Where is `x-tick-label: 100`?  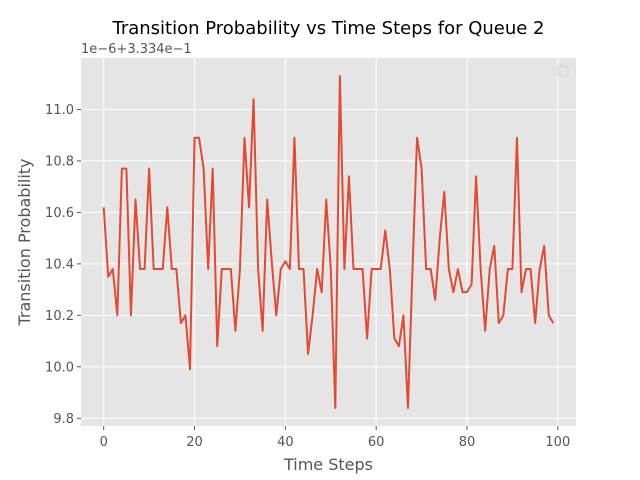 x-tick-label: 100 is located at coordinates (557, 442).